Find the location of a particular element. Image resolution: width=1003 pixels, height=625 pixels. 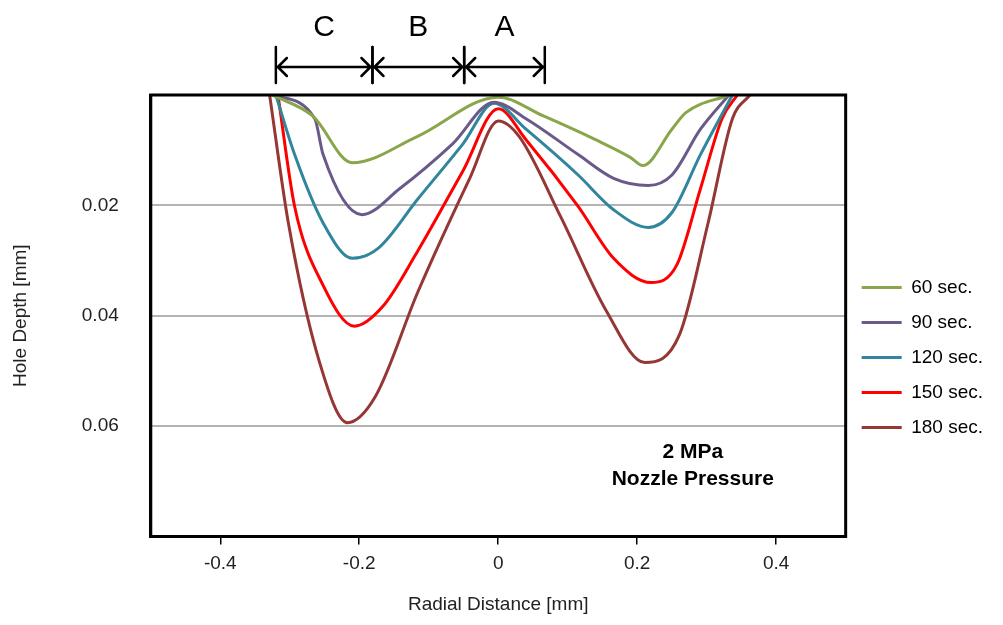

text: A is located at coordinates (504, 26).